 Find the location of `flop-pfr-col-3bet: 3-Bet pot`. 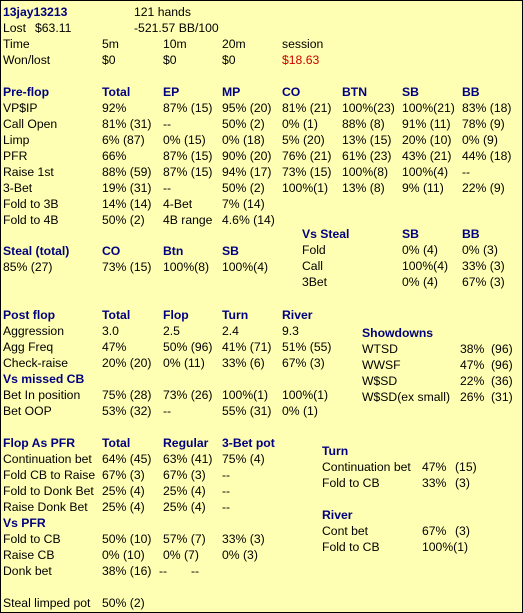

flop-pfr-col-3bet: 3-Bet pot is located at coordinates (248, 443).